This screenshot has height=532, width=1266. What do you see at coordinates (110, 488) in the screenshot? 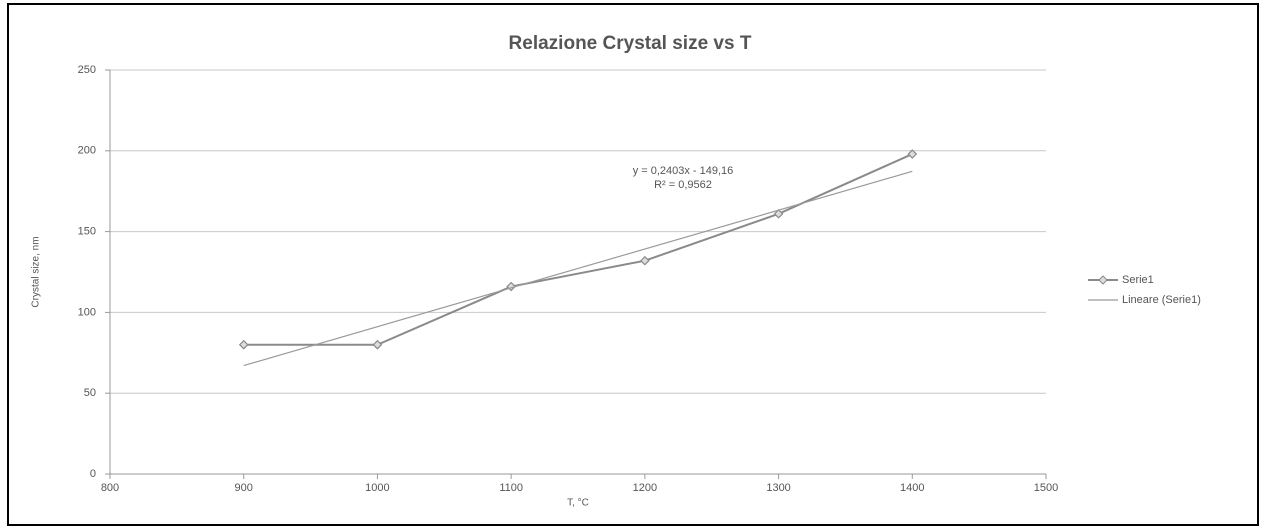
I see `x-tick-label: 800` at bounding box center [110, 488].